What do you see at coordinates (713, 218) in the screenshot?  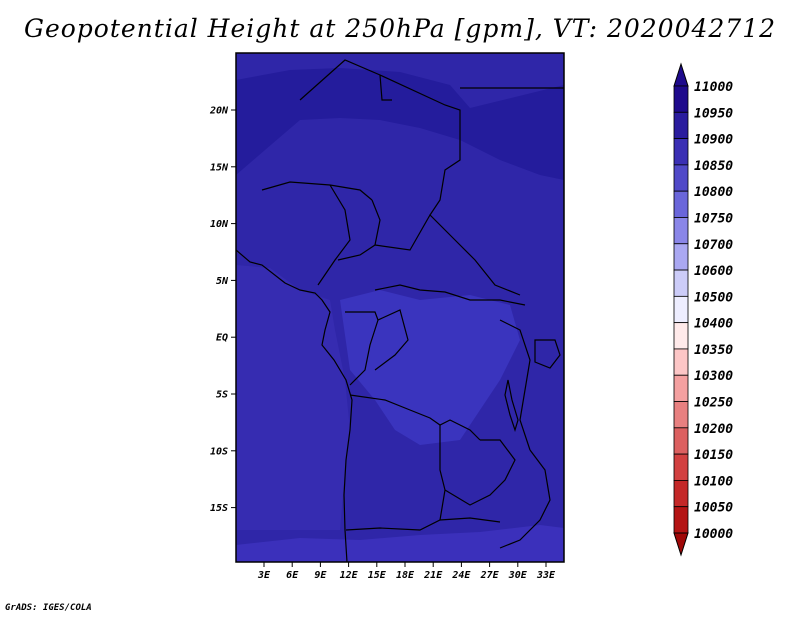 I see `colorbar-label: 10750` at bounding box center [713, 218].